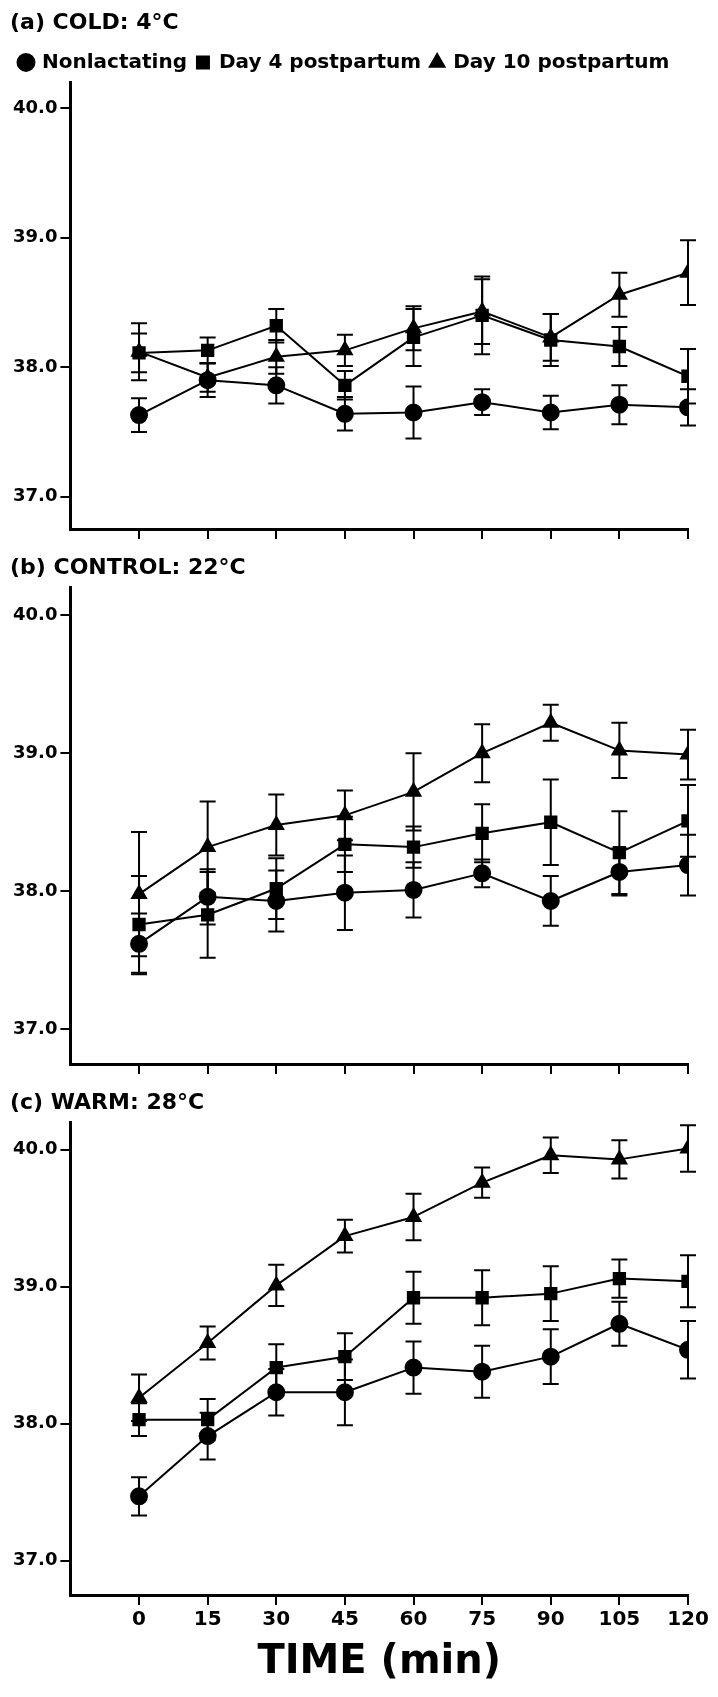 The image size is (718, 1697). What do you see at coordinates (207, 1618) in the screenshot?
I see `x-tick-label: 15` at bounding box center [207, 1618].